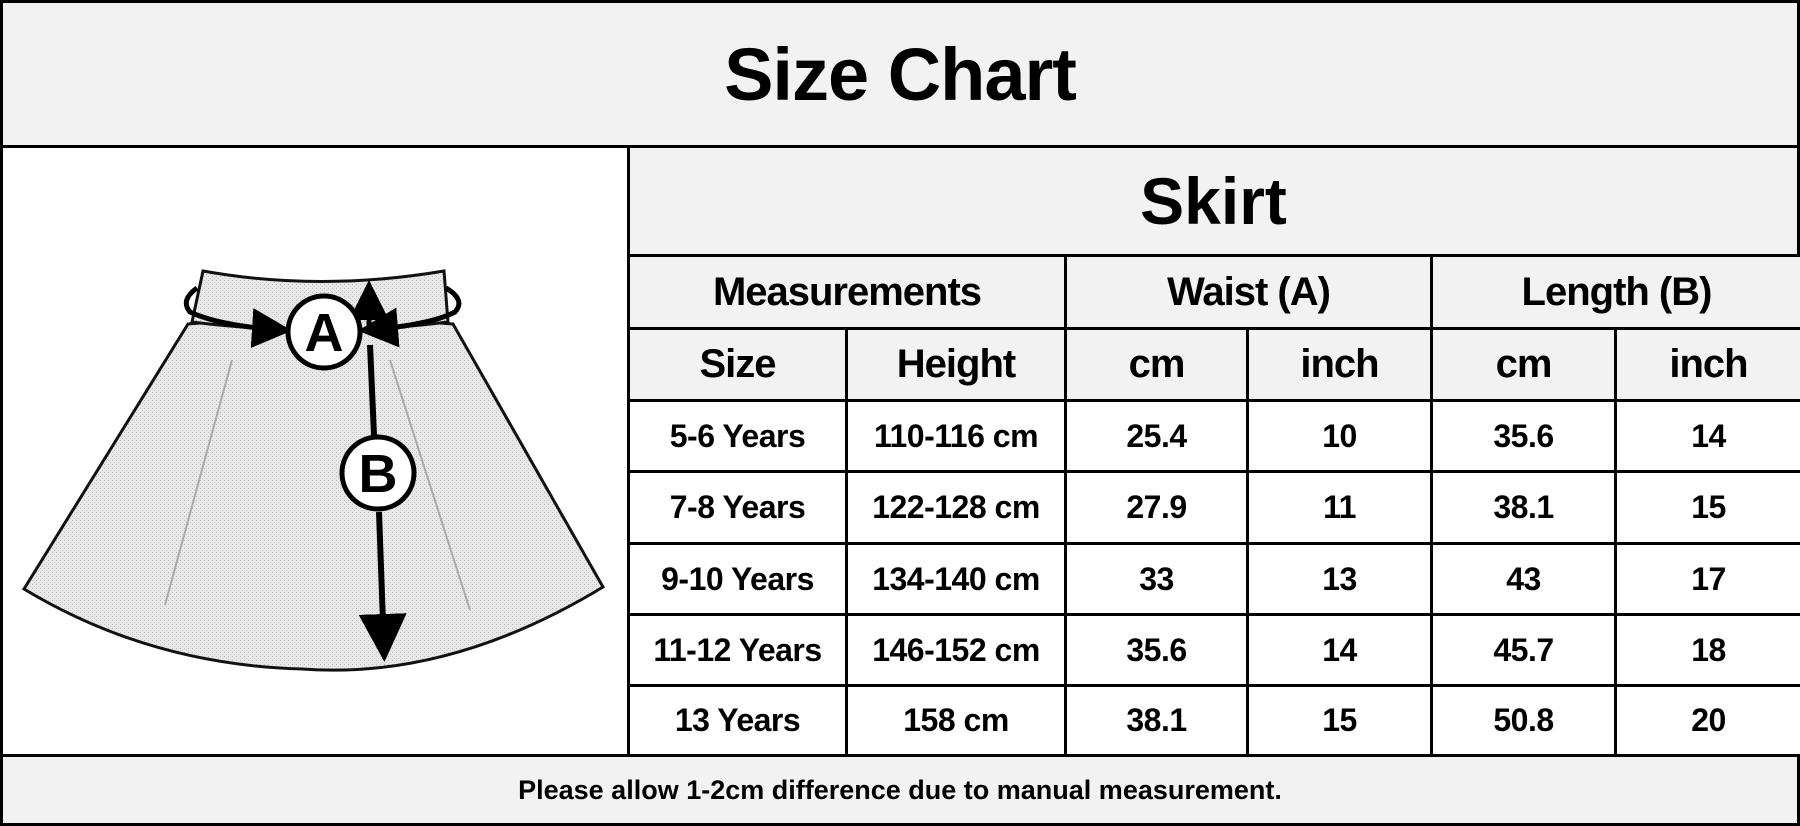 Image resolution: width=1800 pixels, height=826 pixels. What do you see at coordinates (1707, 720) in the screenshot?
I see `table-cell: 20` at bounding box center [1707, 720].